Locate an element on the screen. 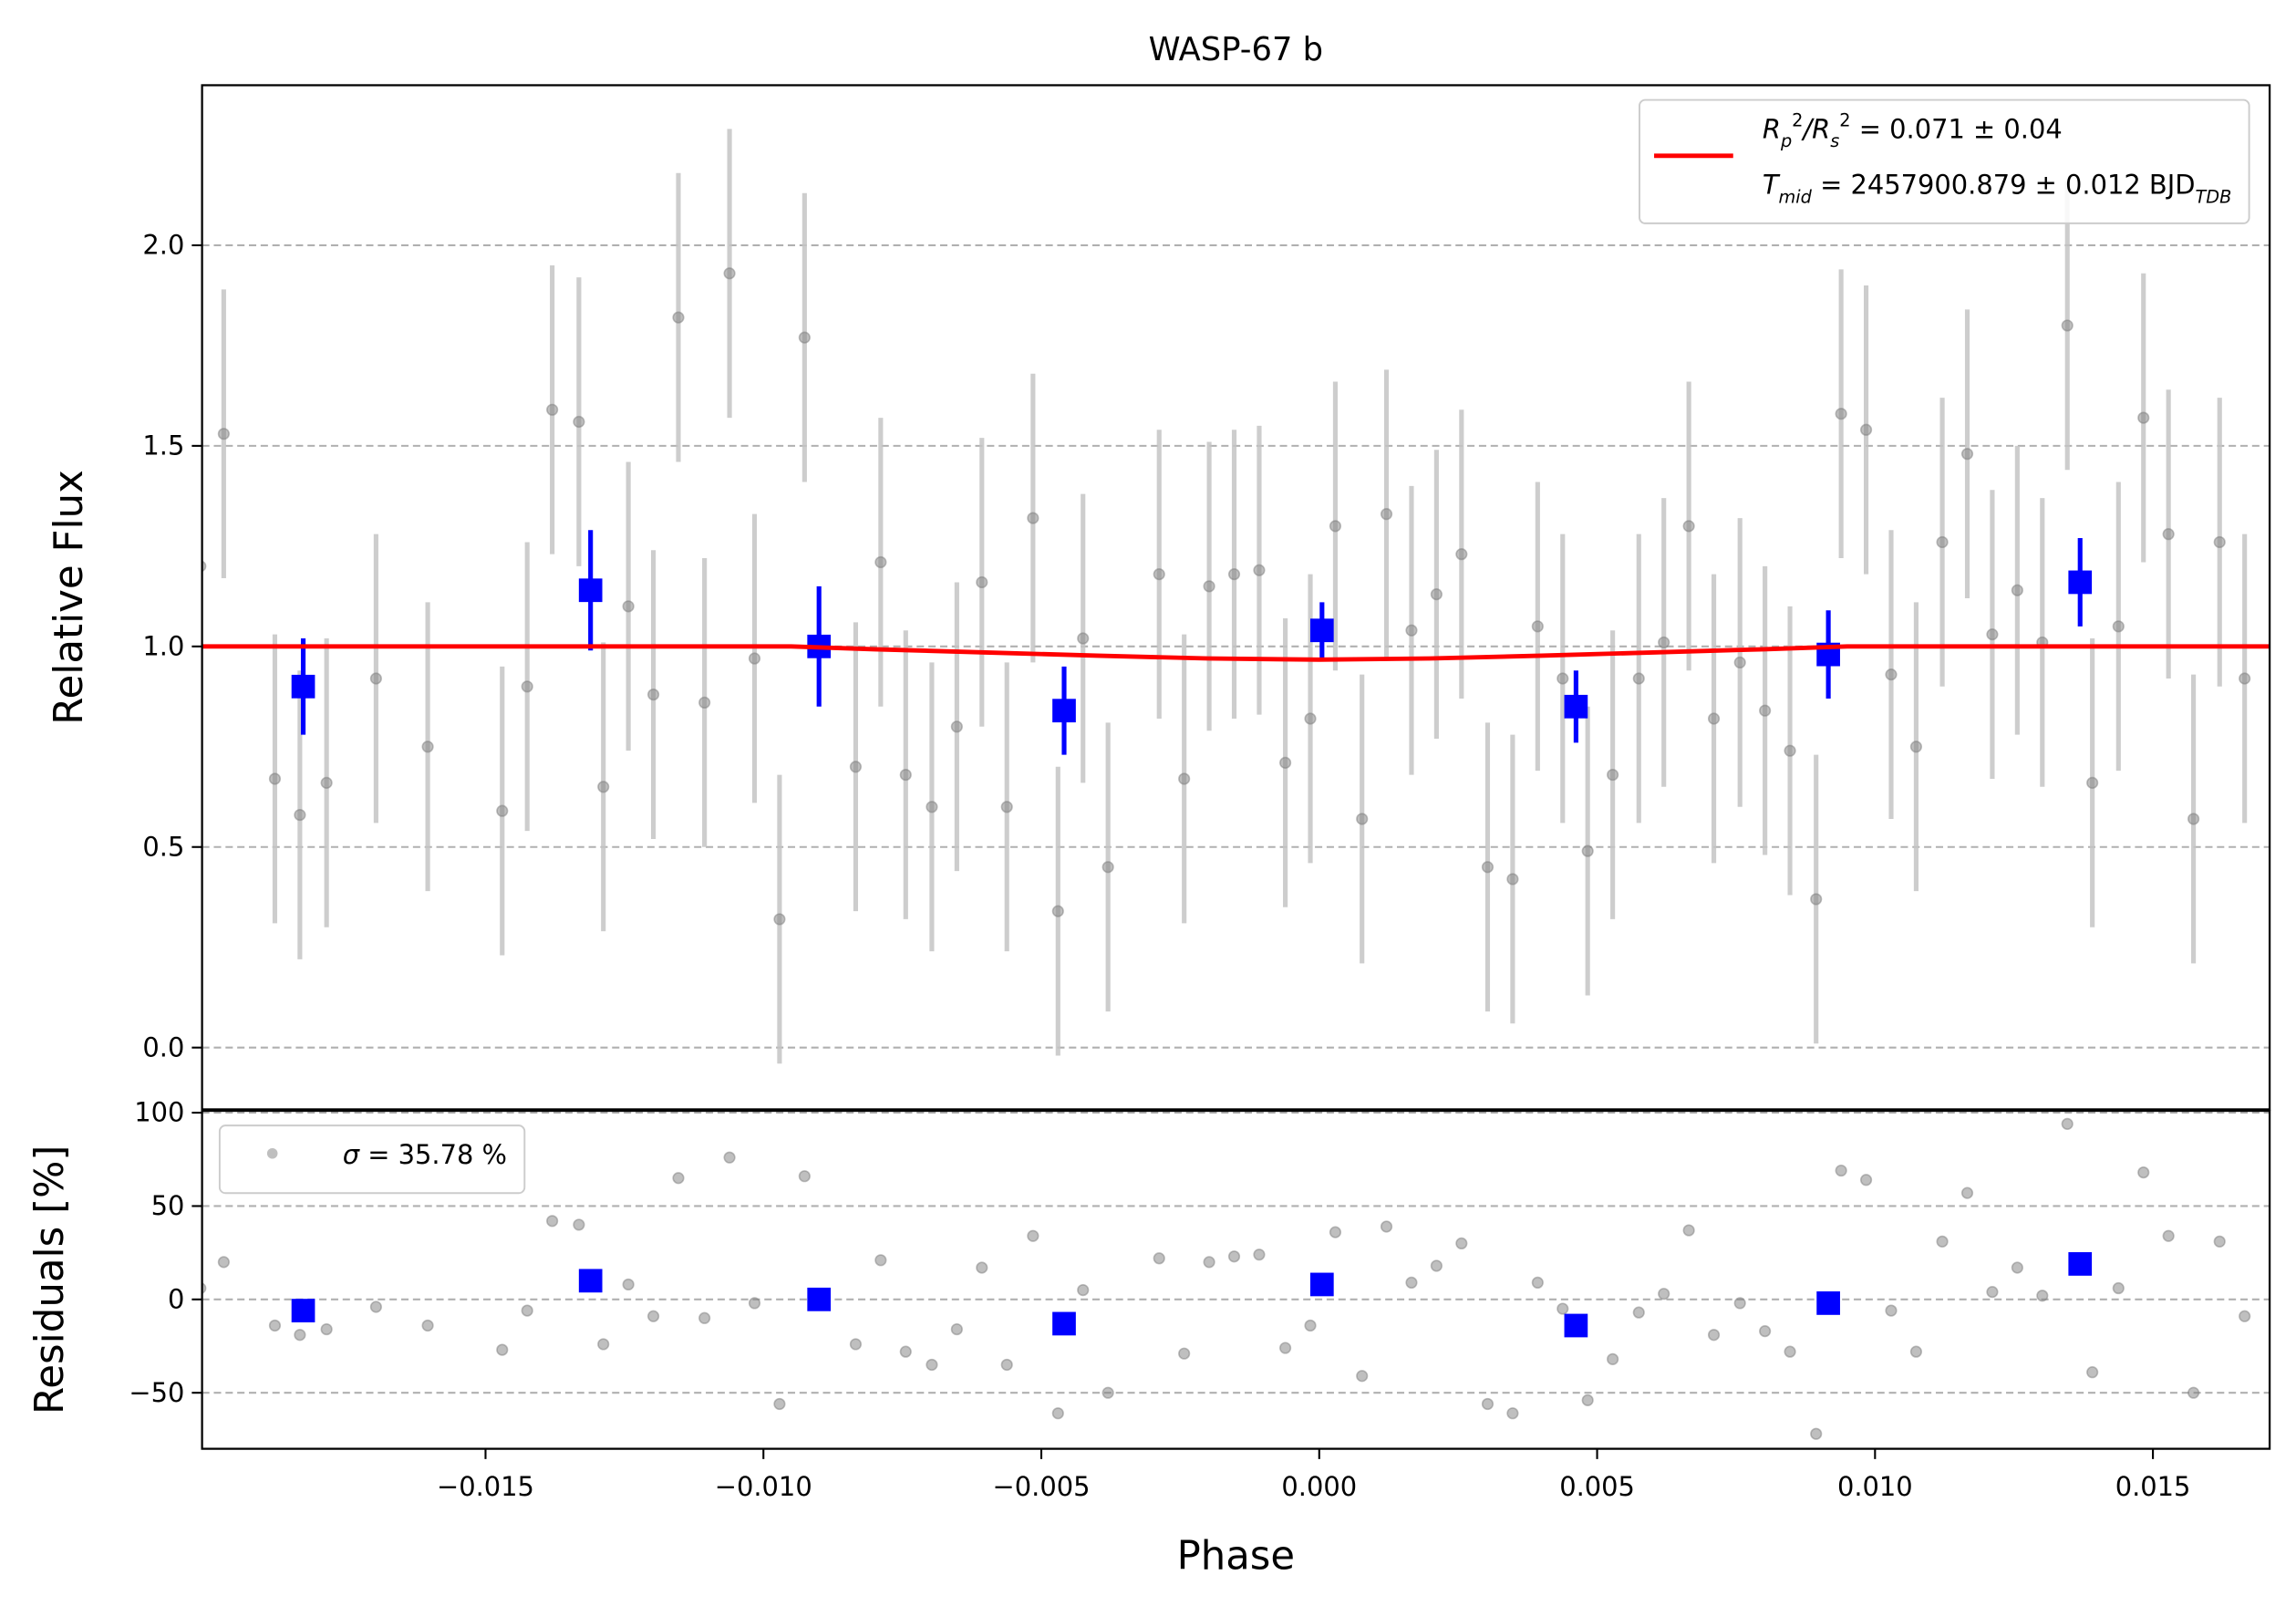 The image size is (2296, 1606). y-tick-label: 1.5 is located at coordinates (163, 445).